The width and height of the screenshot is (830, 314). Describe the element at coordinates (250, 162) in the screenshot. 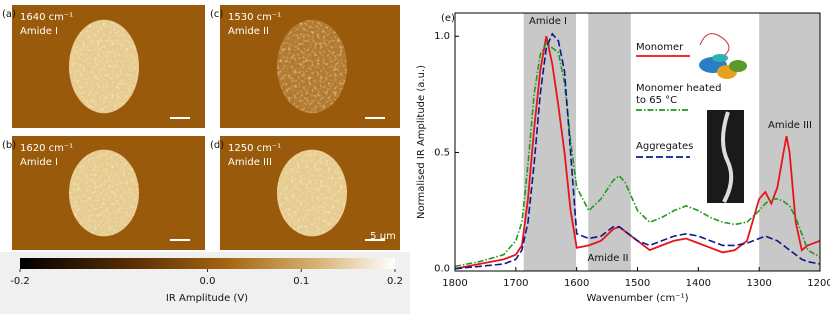

I see `image-band: Amide III` at that location.